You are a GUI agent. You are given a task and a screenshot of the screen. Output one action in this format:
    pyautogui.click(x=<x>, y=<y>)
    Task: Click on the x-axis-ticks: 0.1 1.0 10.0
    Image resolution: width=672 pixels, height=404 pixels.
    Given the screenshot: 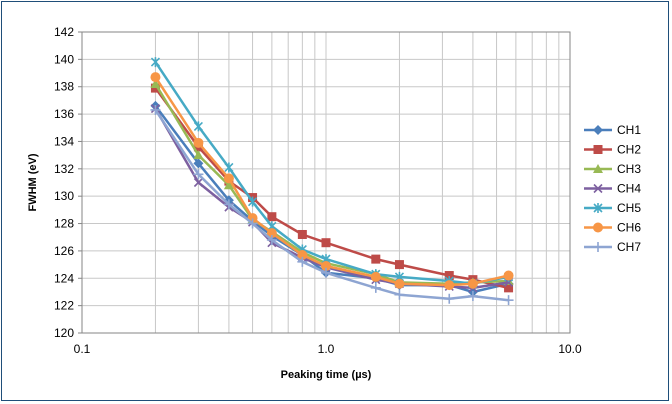 What is the action you would take?
    pyautogui.click(x=328, y=349)
    